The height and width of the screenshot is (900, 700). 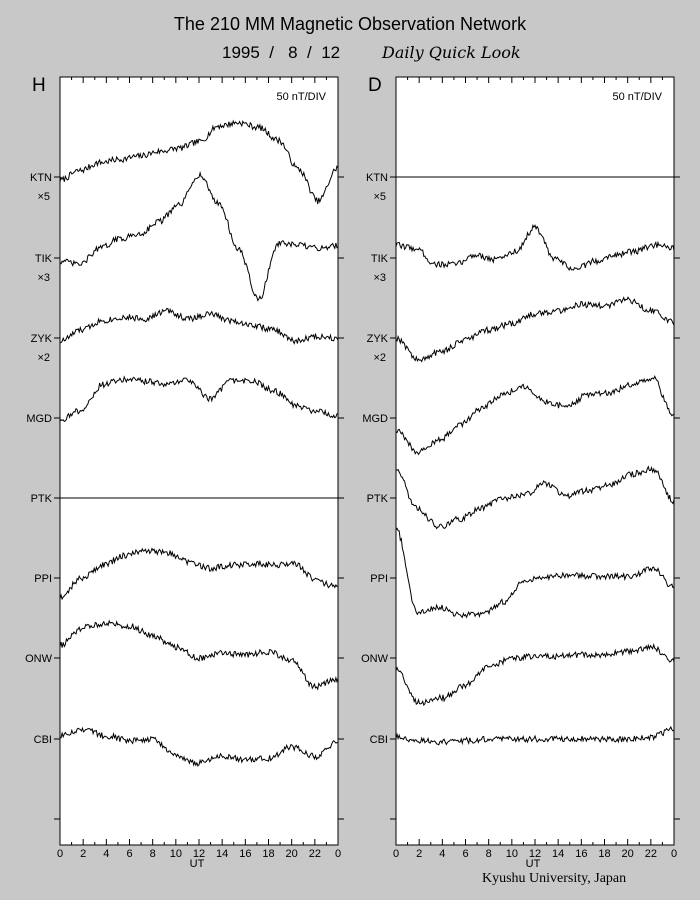 I want to click on trace-d-cbi, so click(x=535, y=735).